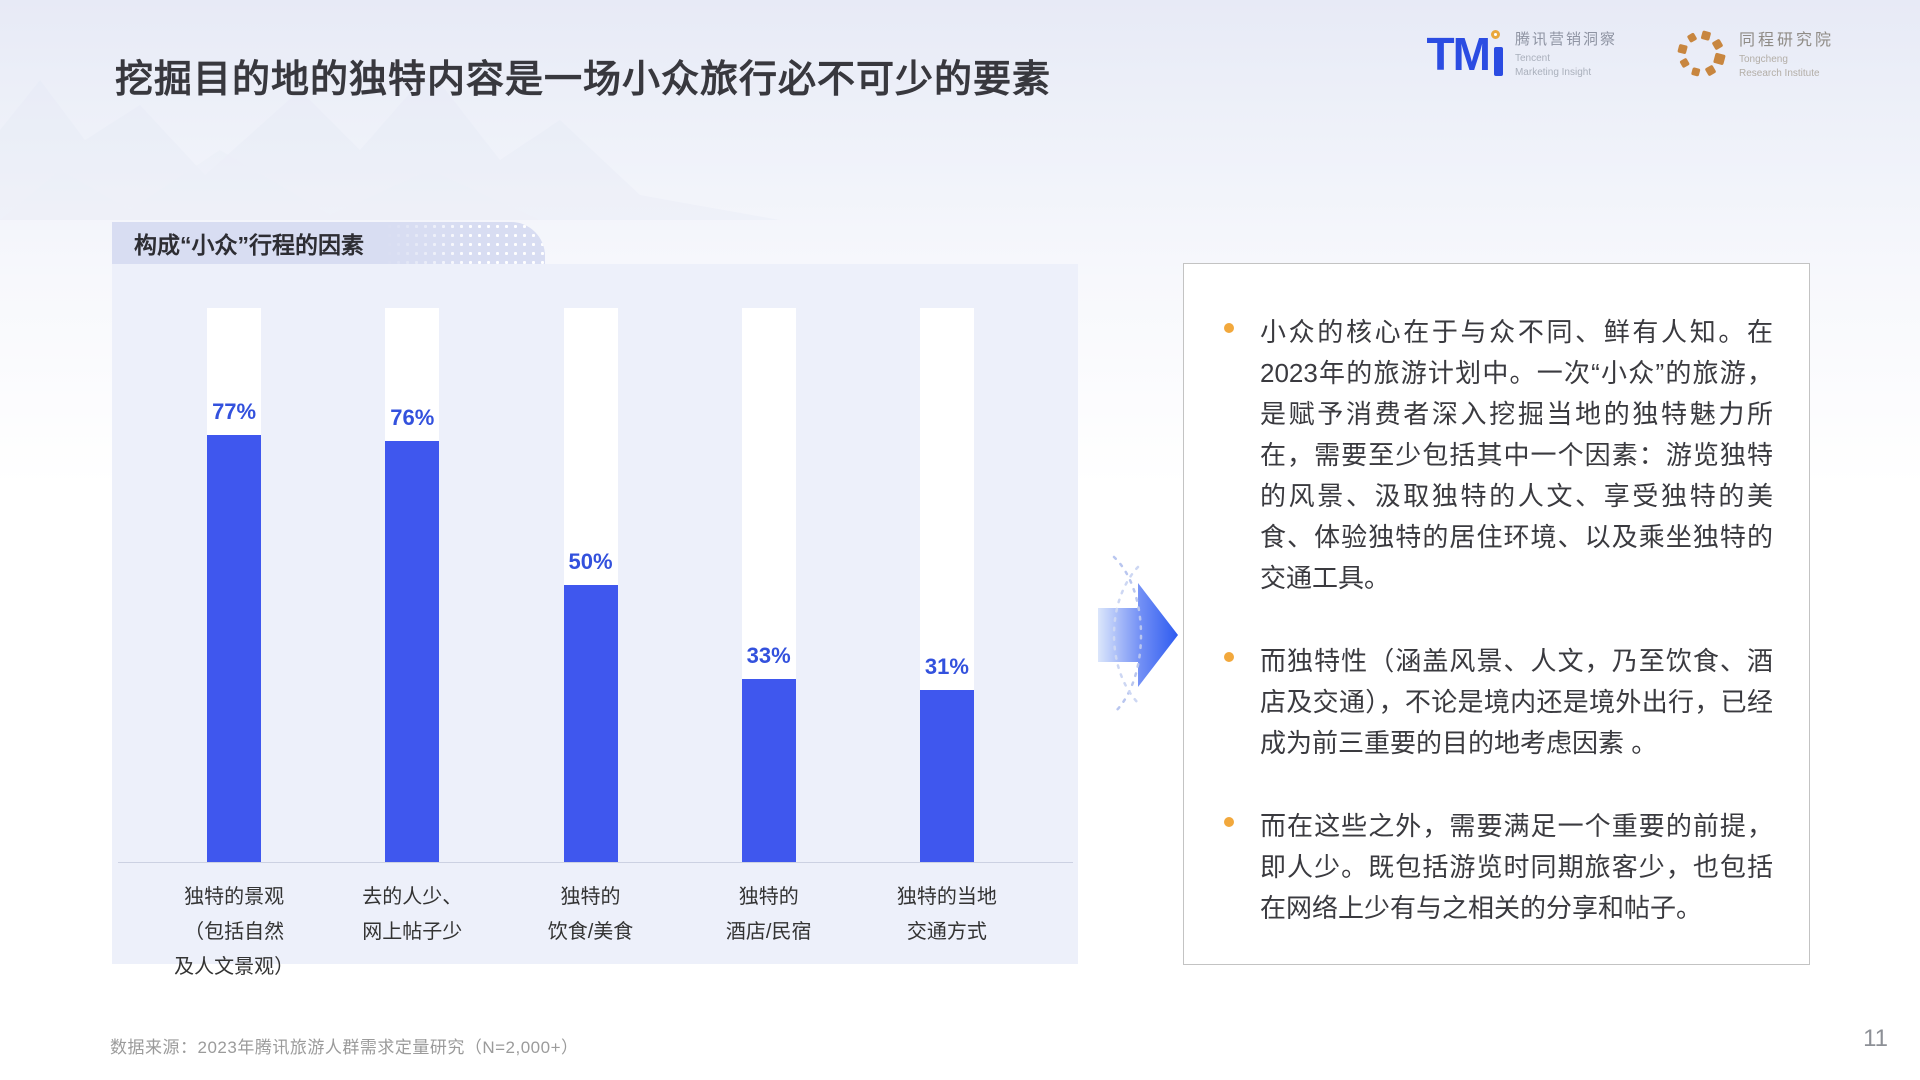 This screenshot has height=1080, width=1920. I want to click on bar-category-label: 去的人少、 网上帖子少, so click(412, 914).